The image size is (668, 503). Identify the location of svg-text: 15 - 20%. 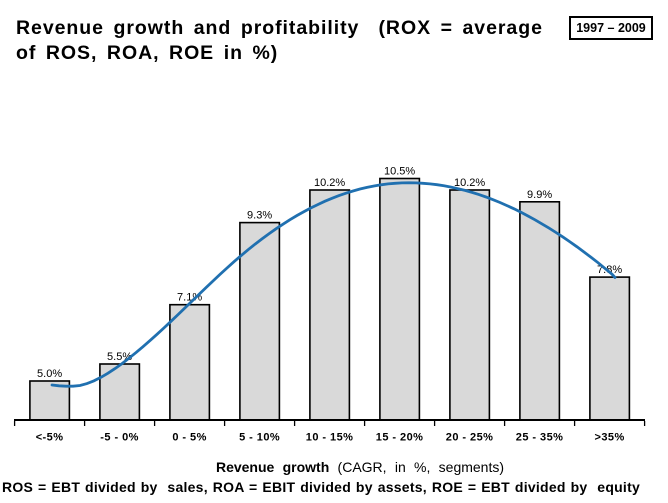
(400, 438).